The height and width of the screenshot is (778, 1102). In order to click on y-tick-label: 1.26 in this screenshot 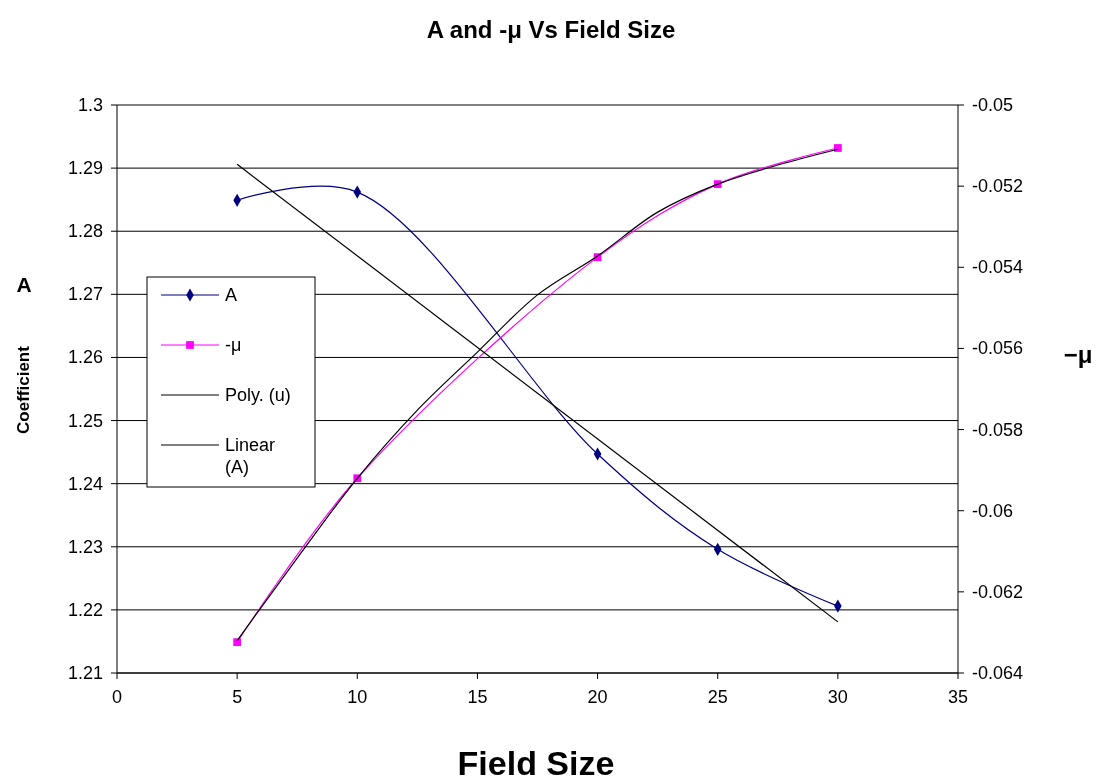, I will do `click(85, 357)`.